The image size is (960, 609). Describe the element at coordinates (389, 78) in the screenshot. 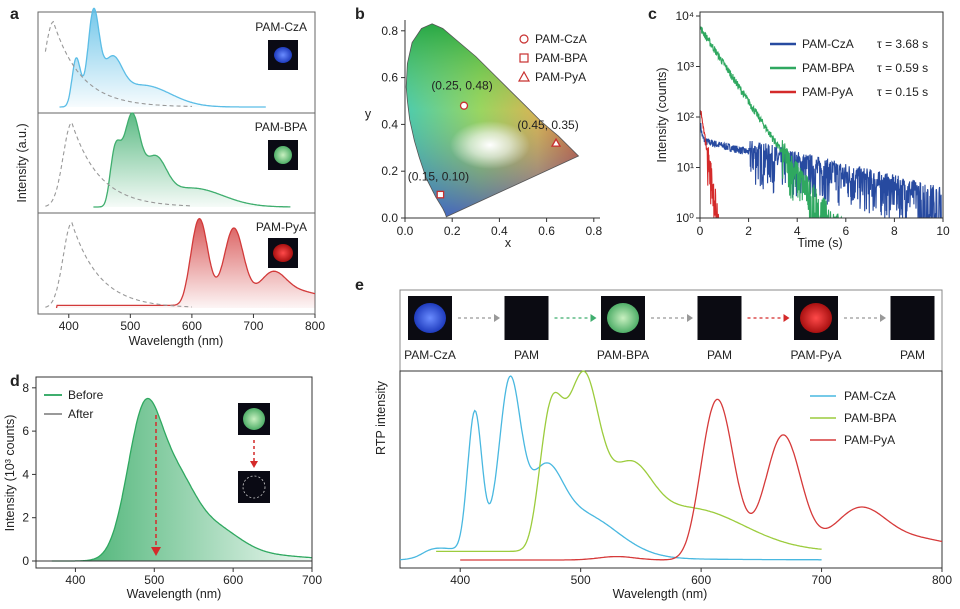

I see `panel-b-ytick-label: 0.6` at that location.